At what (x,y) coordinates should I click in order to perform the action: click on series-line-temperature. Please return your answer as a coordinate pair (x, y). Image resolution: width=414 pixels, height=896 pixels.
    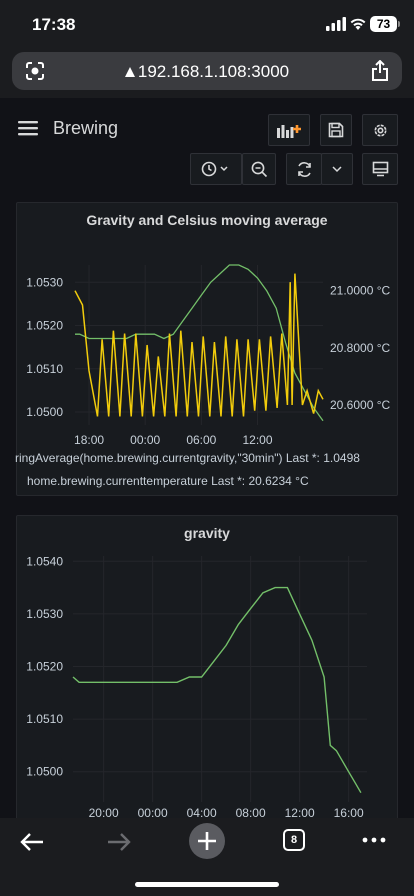
    Looking at the image, I should click on (199, 345).